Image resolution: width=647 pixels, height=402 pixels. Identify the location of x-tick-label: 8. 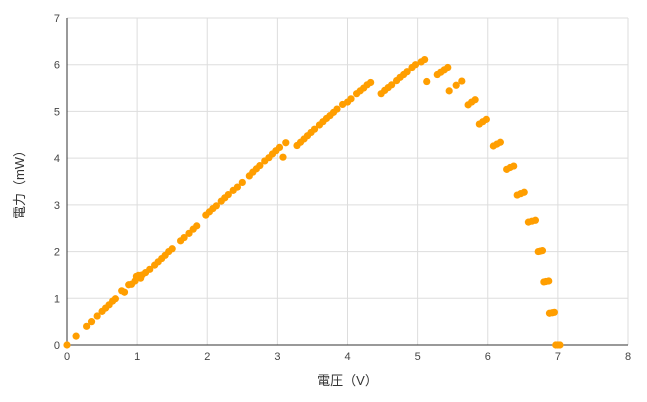
(628, 357).